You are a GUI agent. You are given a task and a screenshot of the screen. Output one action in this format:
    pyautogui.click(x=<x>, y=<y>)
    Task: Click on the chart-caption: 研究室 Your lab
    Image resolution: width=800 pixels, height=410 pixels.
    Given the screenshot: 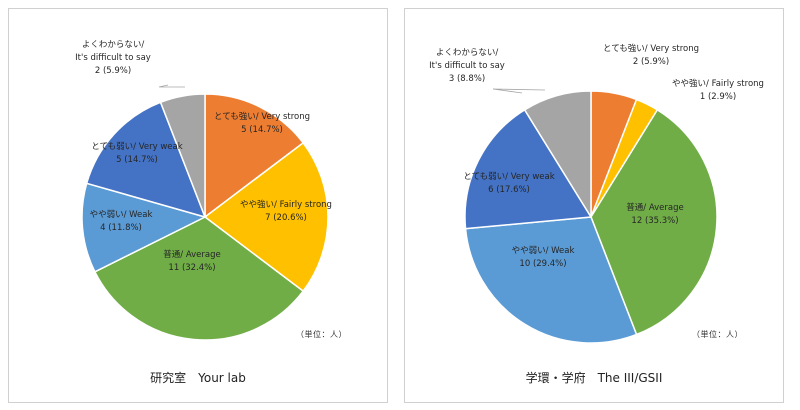 What is the action you would take?
    pyautogui.click(x=198, y=378)
    